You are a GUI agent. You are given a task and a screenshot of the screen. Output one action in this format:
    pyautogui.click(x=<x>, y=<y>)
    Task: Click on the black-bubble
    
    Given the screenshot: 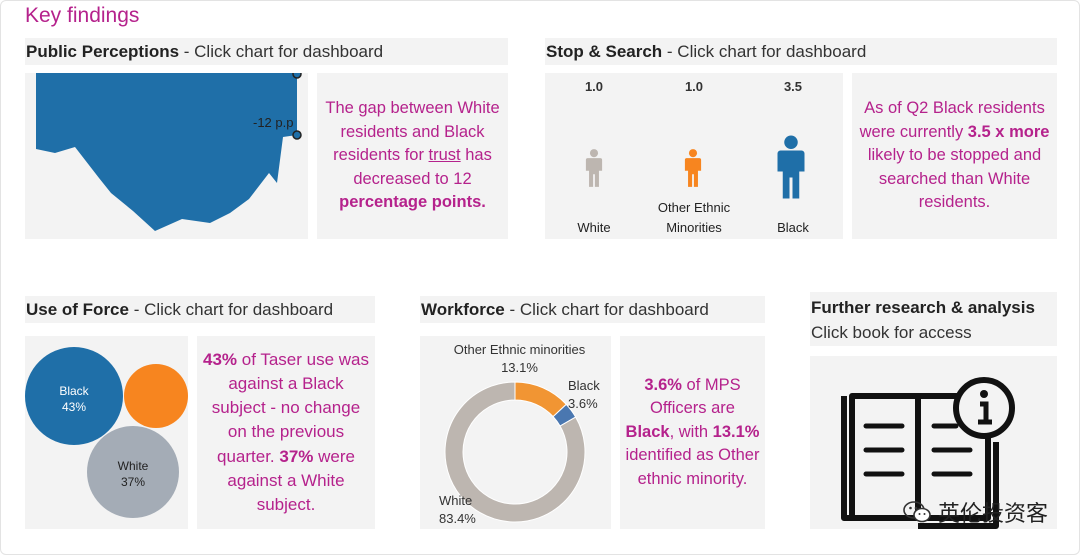 What is the action you would take?
    pyautogui.click(x=74, y=396)
    